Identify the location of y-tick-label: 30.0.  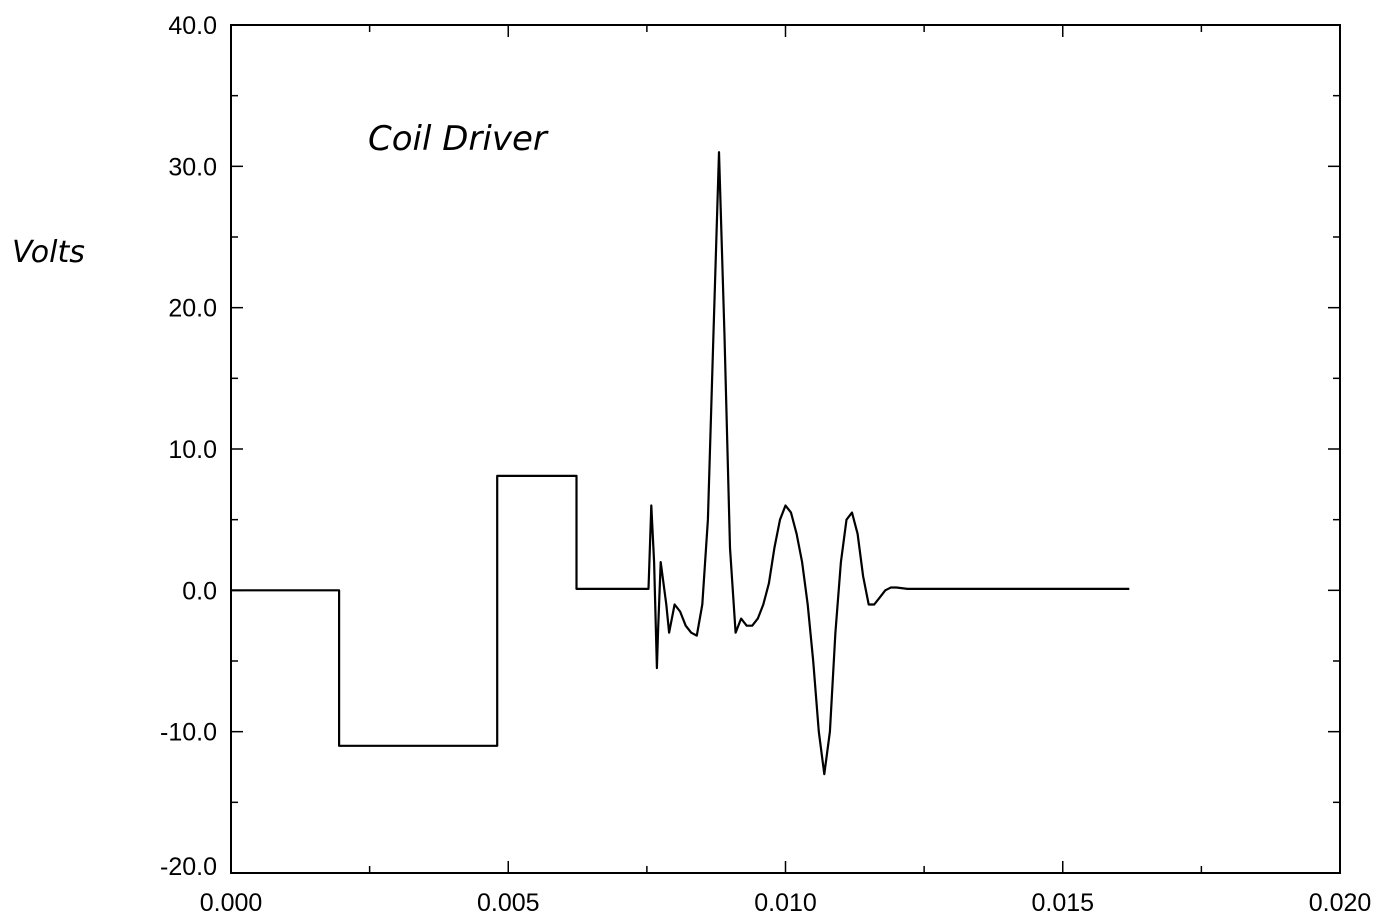
(192, 167).